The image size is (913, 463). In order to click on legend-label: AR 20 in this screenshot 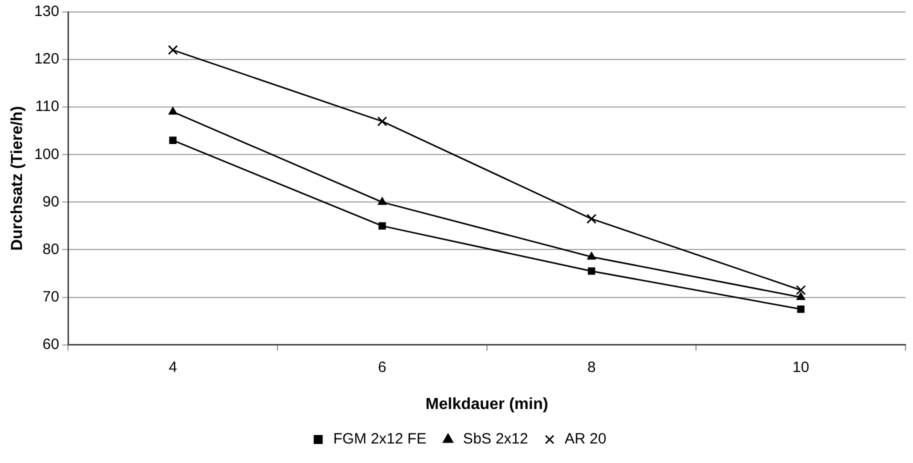, I will do `click(585, 439)`.